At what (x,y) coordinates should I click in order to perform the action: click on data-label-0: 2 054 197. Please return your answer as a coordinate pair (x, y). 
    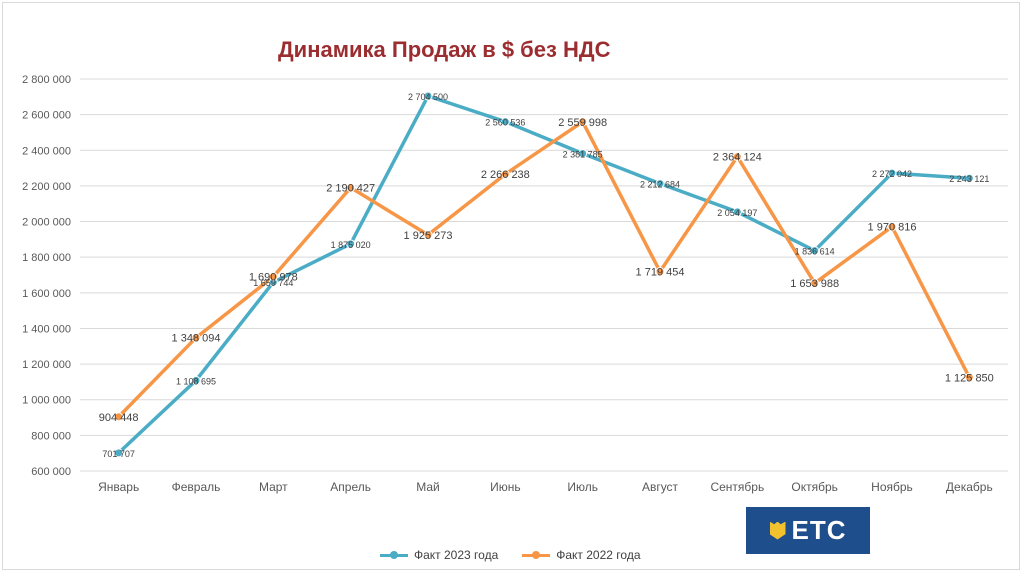
    Looking at the image, I should click on (737, 213).